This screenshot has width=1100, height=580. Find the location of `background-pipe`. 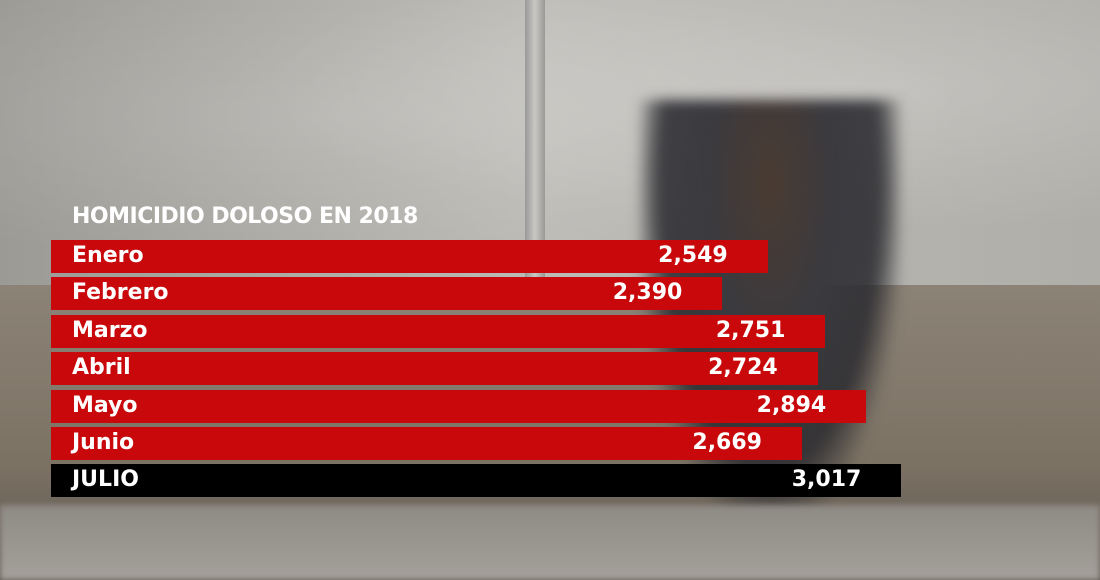

background-pipe is located at coordinates (535, 145).